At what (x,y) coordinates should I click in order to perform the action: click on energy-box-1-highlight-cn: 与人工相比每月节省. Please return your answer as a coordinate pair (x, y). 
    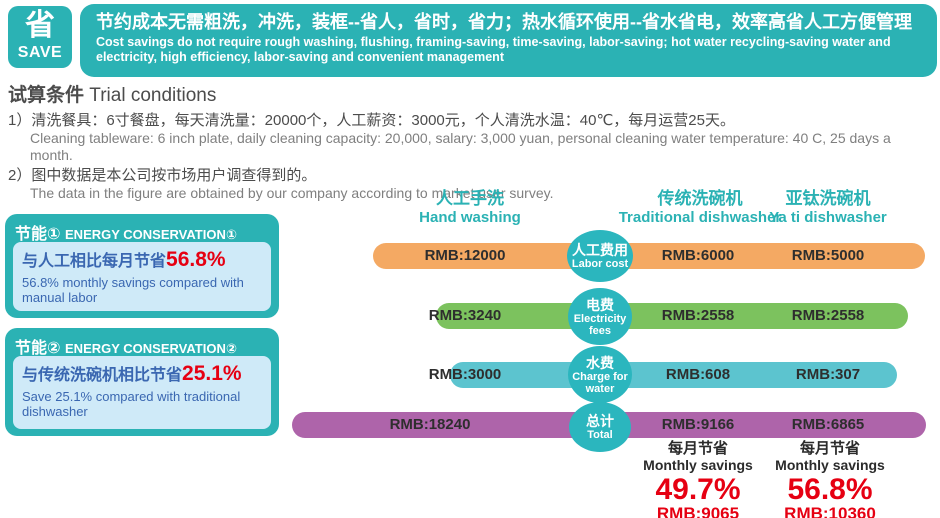
    Looking at the image, I should click on (94, 261).